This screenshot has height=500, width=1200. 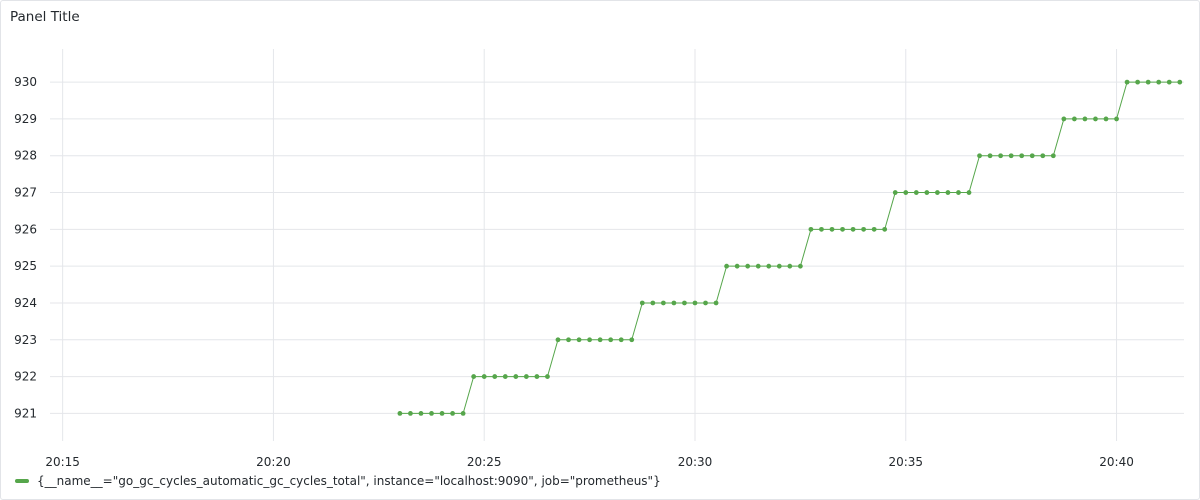 What do you see at coordinates (25, 247) in the screenshot?
I see `y-axis: 921 922 923 924 925 926 927 928 929 930` at bounding box center [25, 247].